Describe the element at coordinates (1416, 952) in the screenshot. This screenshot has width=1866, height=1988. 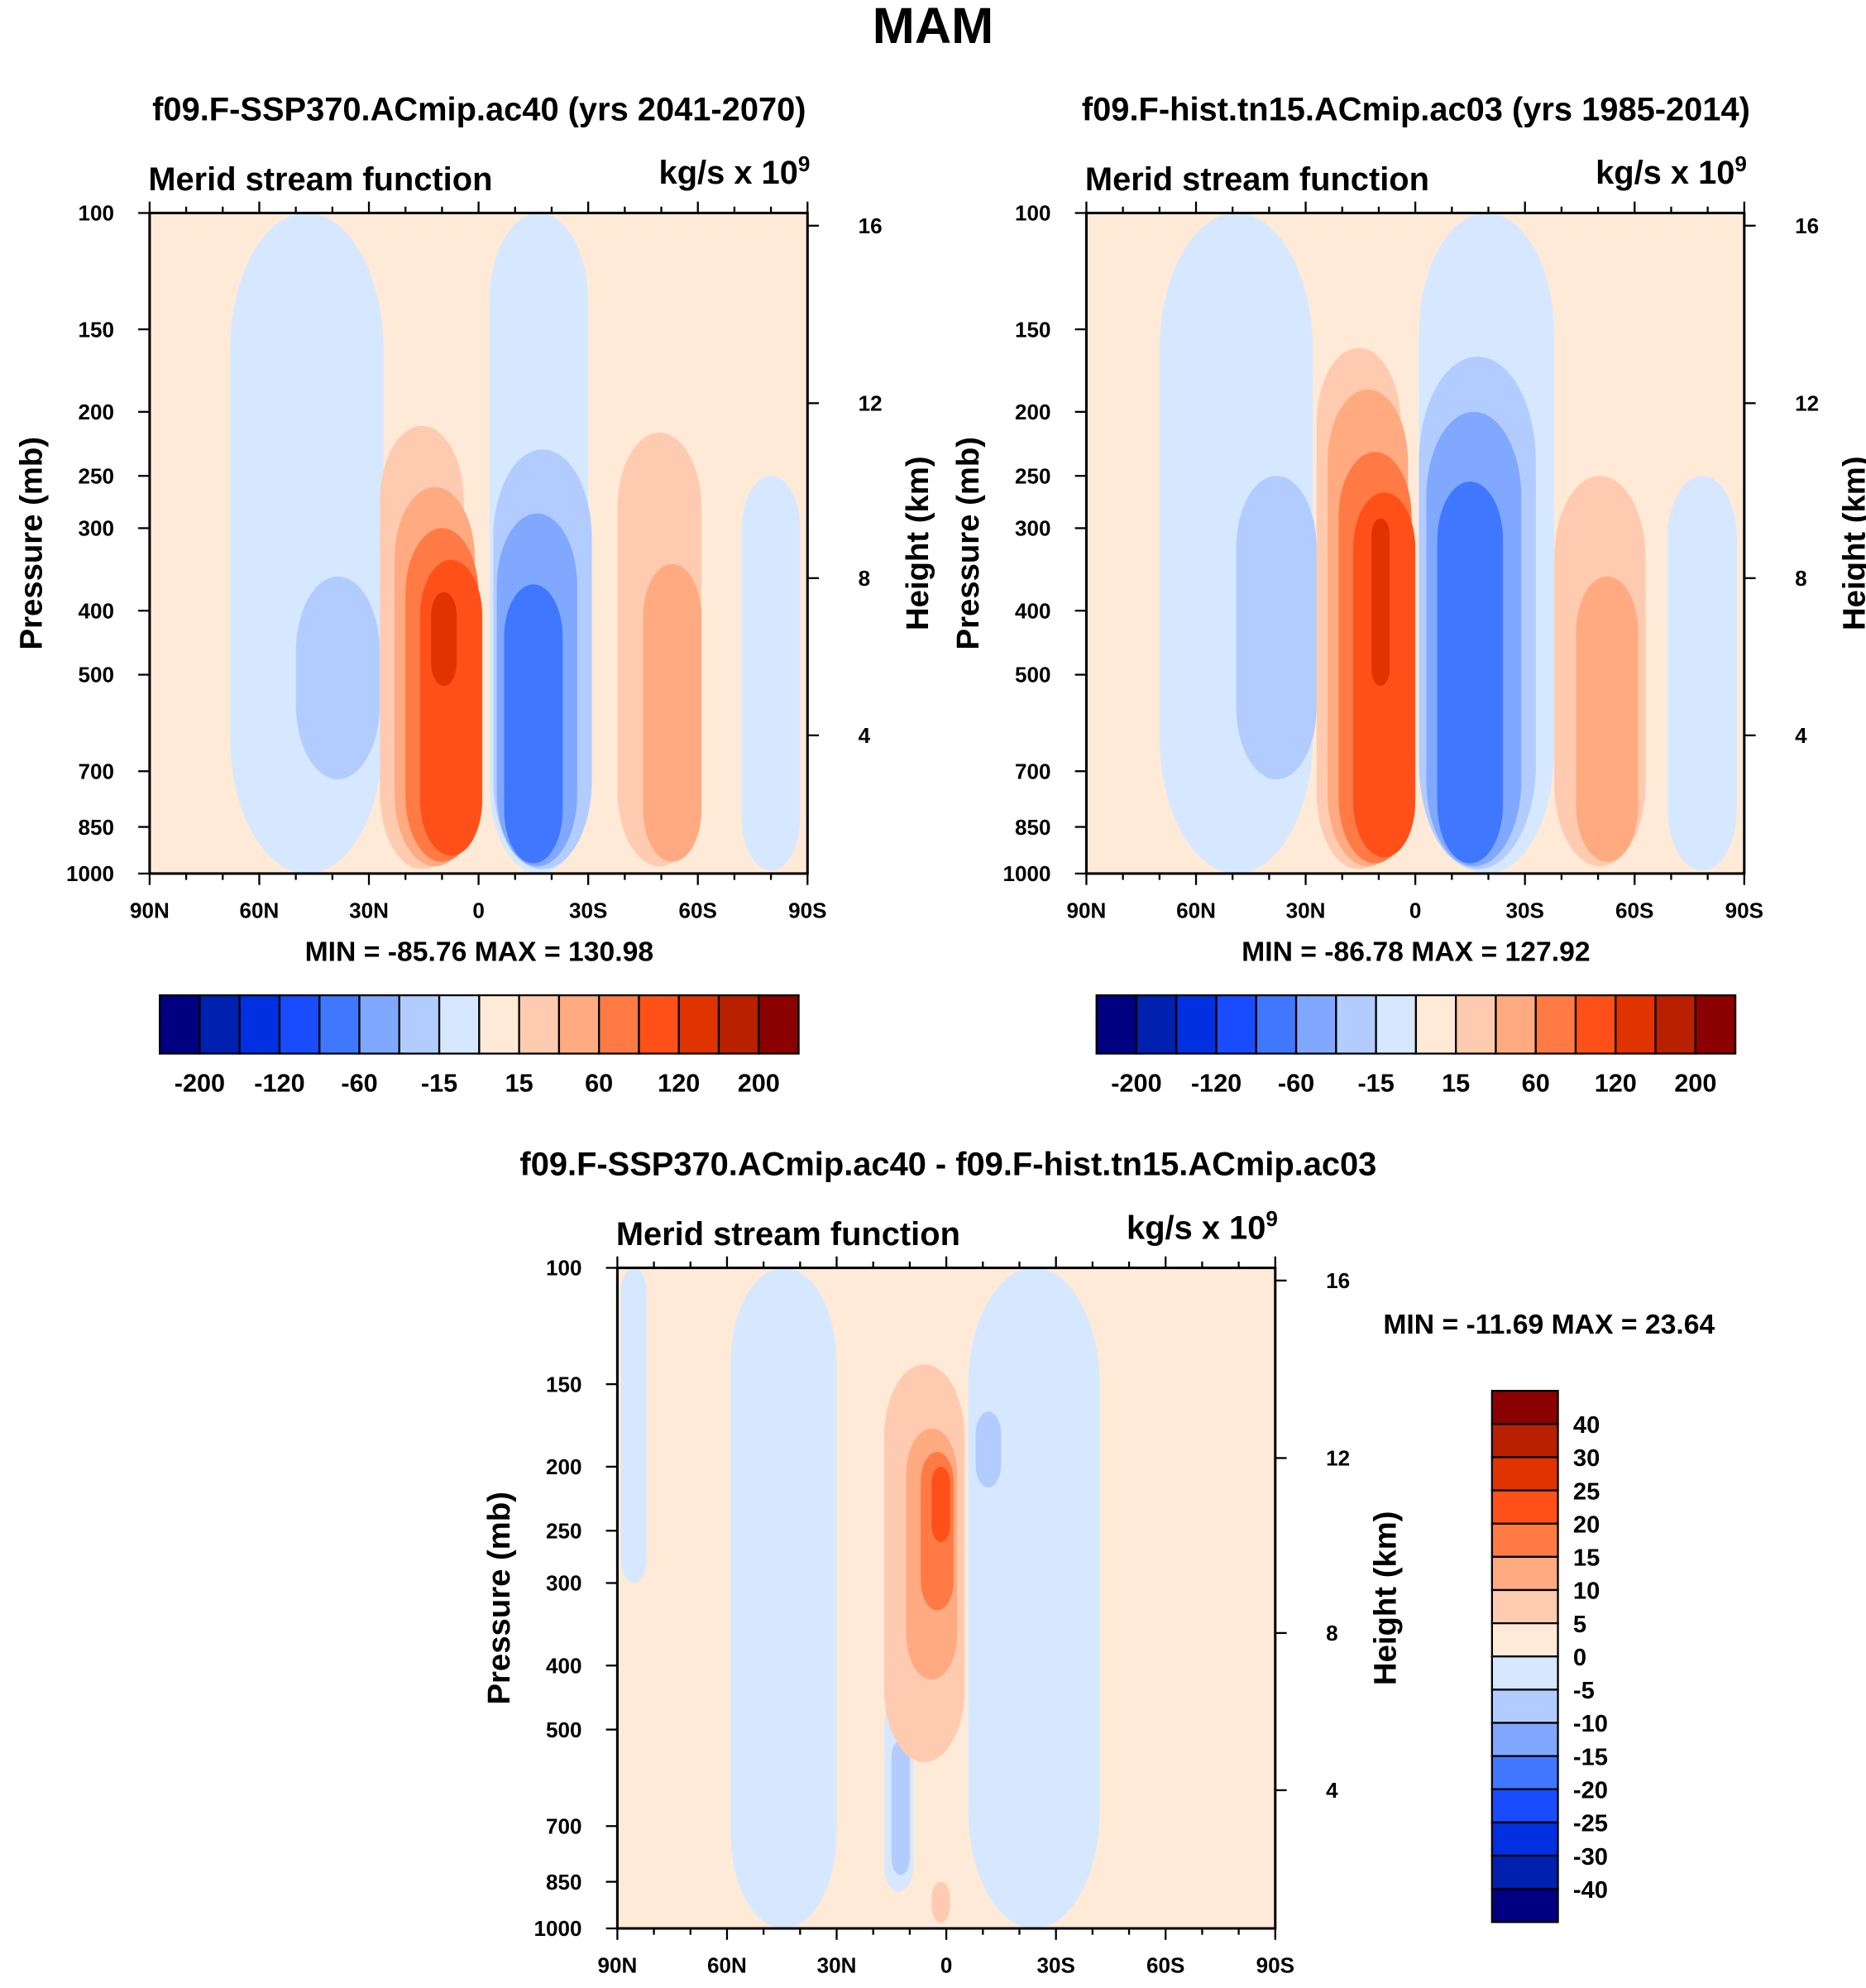
I see `min-max-stats: MIN = -86.78 MAX = 127.92` at that location.